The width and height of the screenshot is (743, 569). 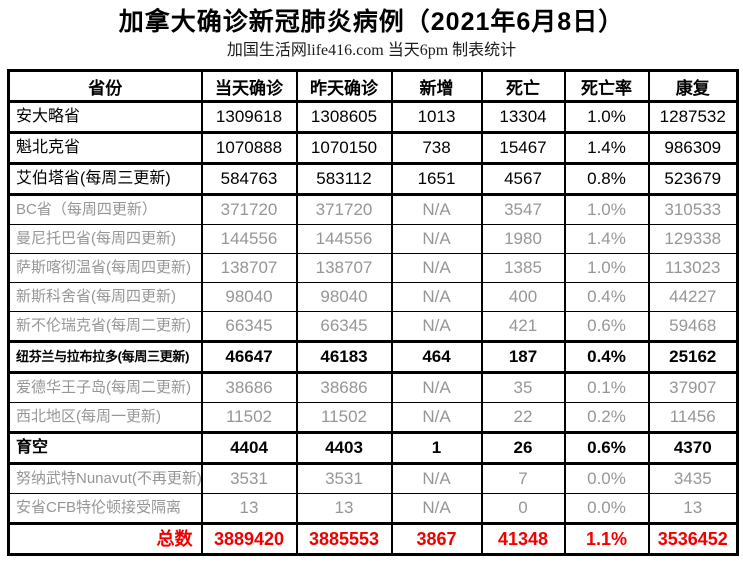 I want to click on yesterday-cell: 13, so click(x=344, y=509).